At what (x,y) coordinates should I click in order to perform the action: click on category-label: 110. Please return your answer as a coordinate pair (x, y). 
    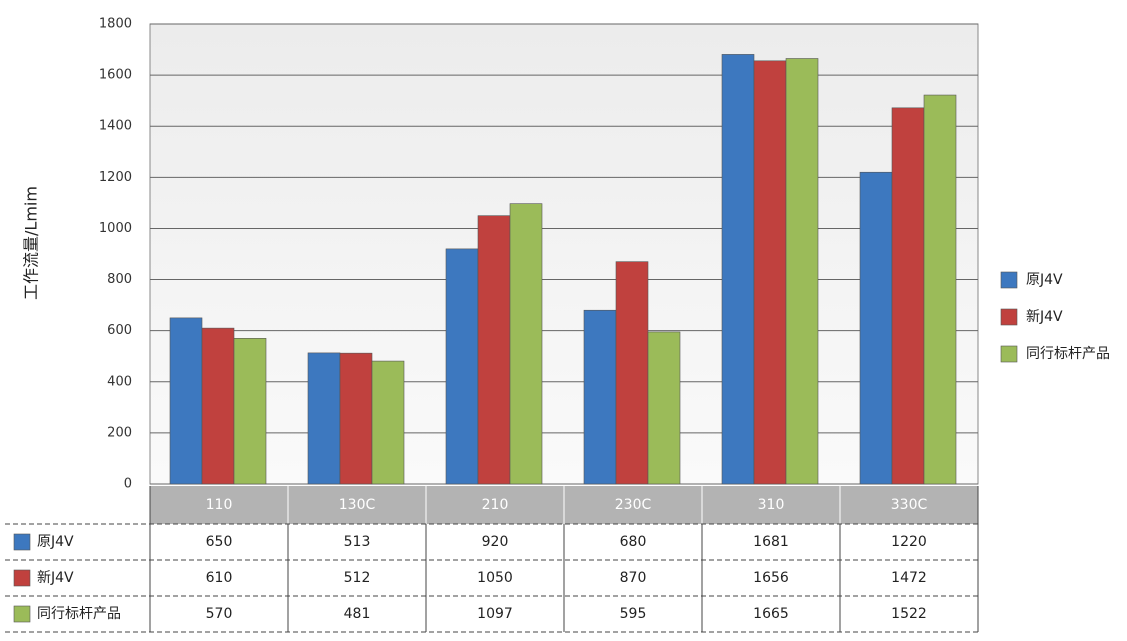
    Looking at the image, I should click on (219, 505).